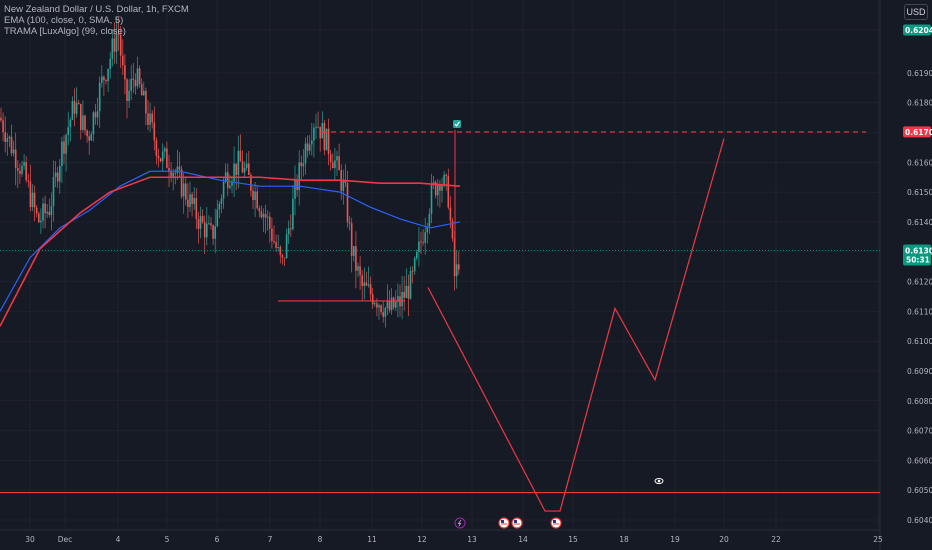  What do you see at coordinates (454, 539) in the screenshot?
I see `time-axis: 30 Dec 4 5 6 7 8 11 12 13 14 15 18 19 20 22 25` at bounding box center [454, 539].